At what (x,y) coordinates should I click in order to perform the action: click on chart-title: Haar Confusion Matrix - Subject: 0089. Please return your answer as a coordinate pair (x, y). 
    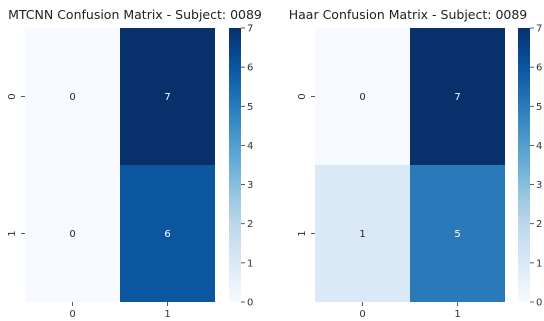
    Looking at the image, I should click on (408, 14).